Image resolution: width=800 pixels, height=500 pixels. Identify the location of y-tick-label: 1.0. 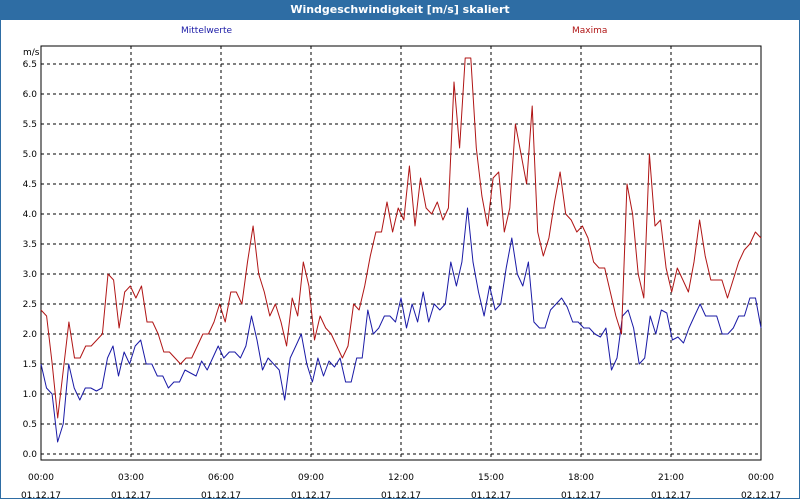
(30, 395).